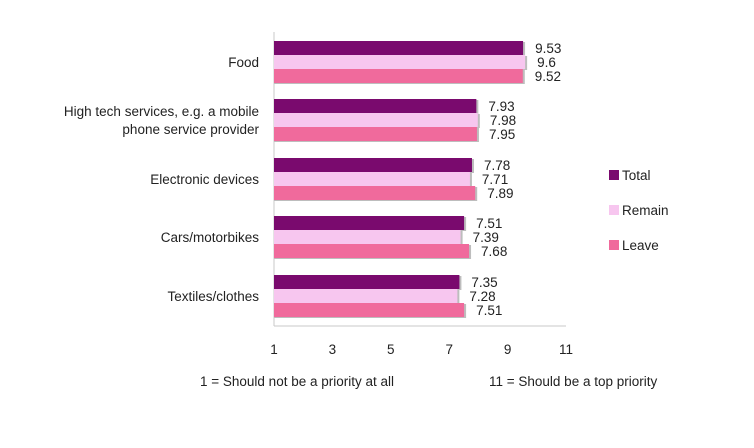 This screenshot has width=754, height=448. What do you see at coordinates (502, 134) in the screenshot?
I see `value-label: 7.95` at bounding box center [502, 134].